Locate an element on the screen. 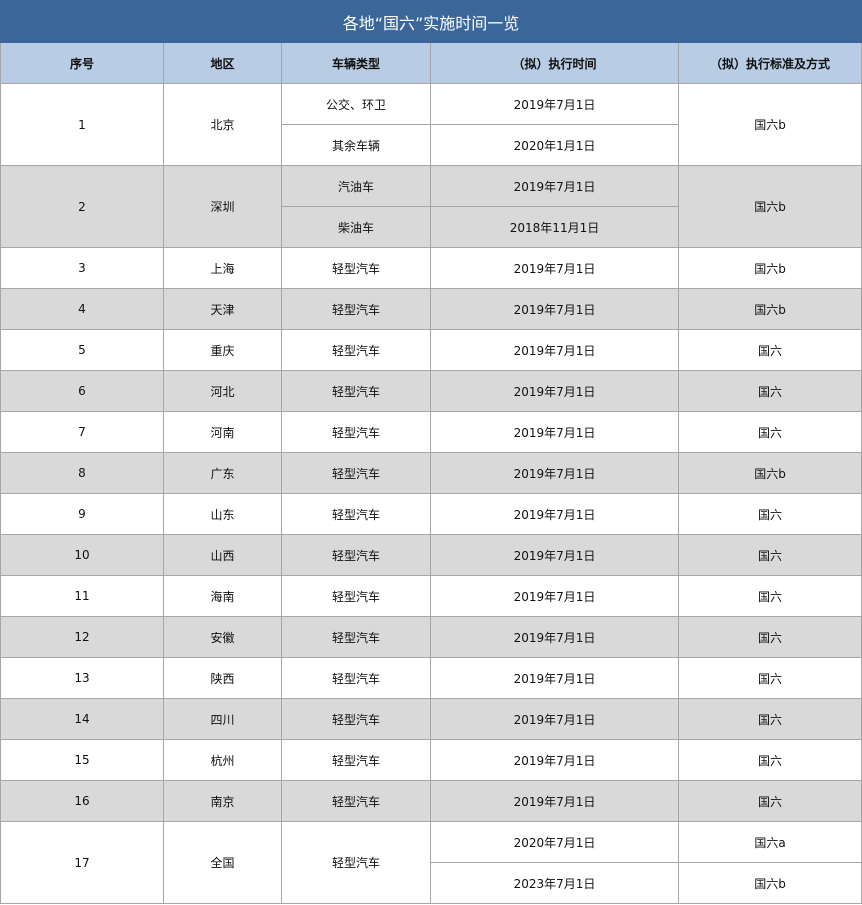  table-row: 其余车辆 2020年1月1日 is located at coordinates (431, 145).